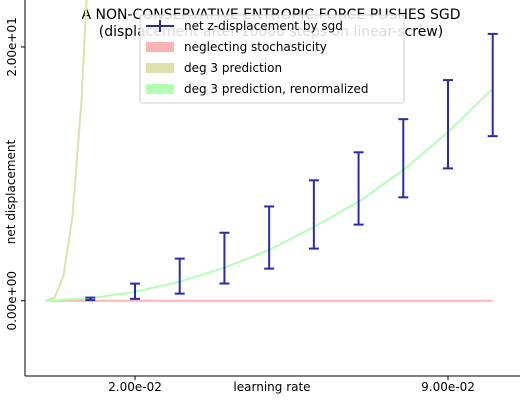 The width and height of the screenshot is (526, 400). I want to click on series-line, so click(66, 151).